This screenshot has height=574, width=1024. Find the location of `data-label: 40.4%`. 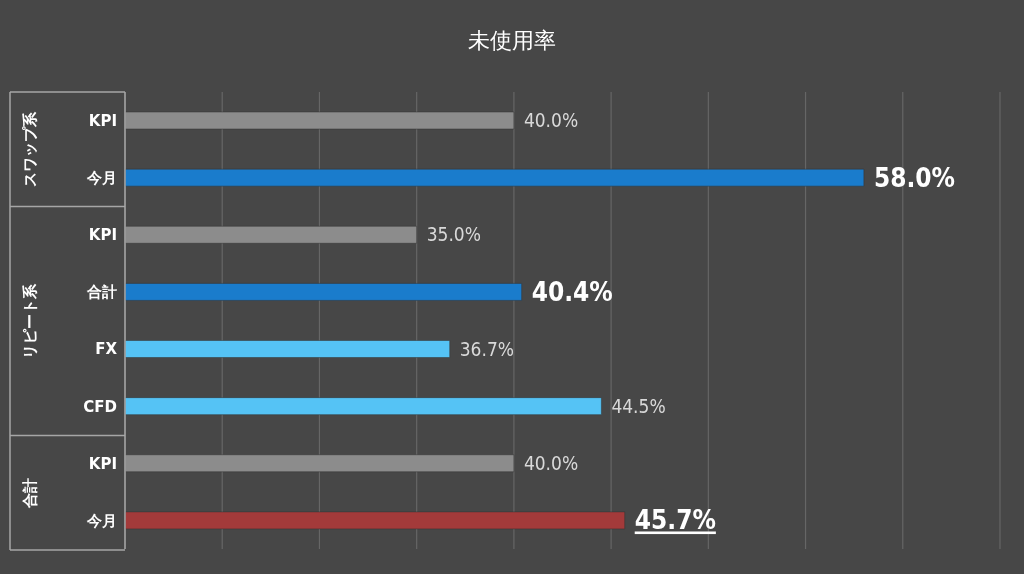

data-label: 40.4% is located at coordinates (572, 291).